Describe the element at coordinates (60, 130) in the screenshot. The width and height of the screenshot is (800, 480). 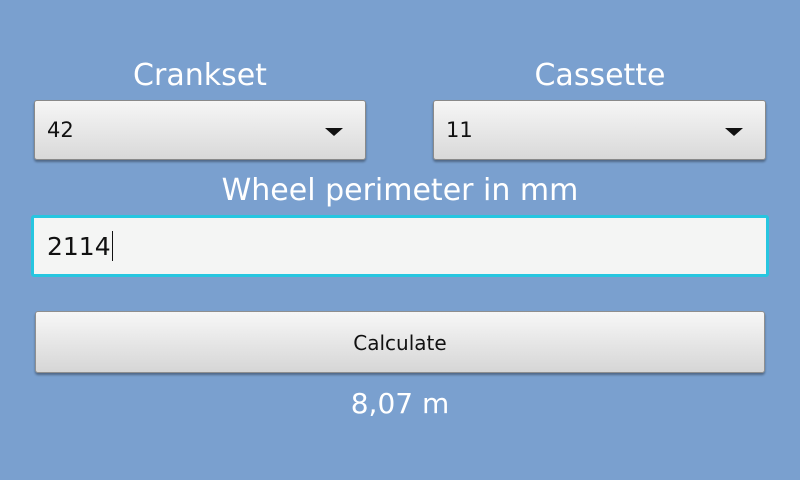
I see `crankset-selected-value: 42` at that location.